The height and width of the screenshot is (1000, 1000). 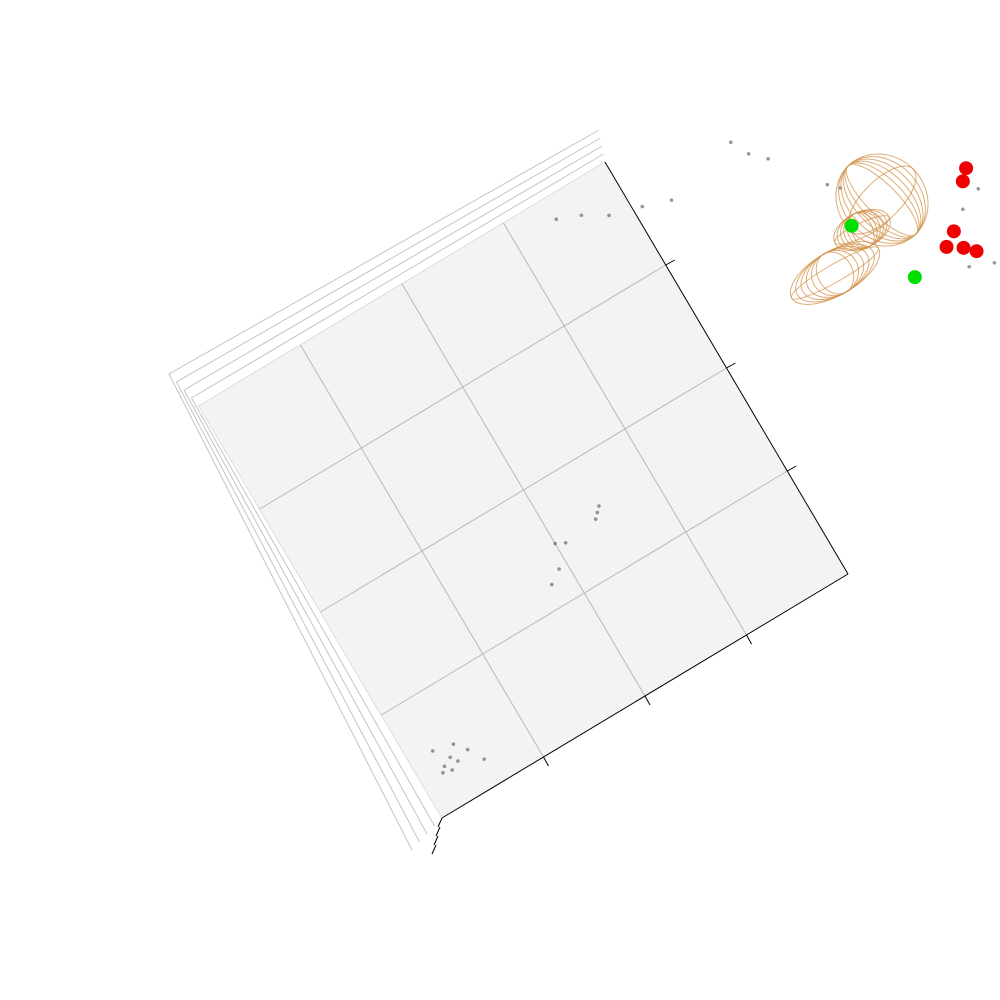 What do you see at coordinates (914, 223) in the screenshot?
I see `highlight-markers` at bounding box center [914, 223].